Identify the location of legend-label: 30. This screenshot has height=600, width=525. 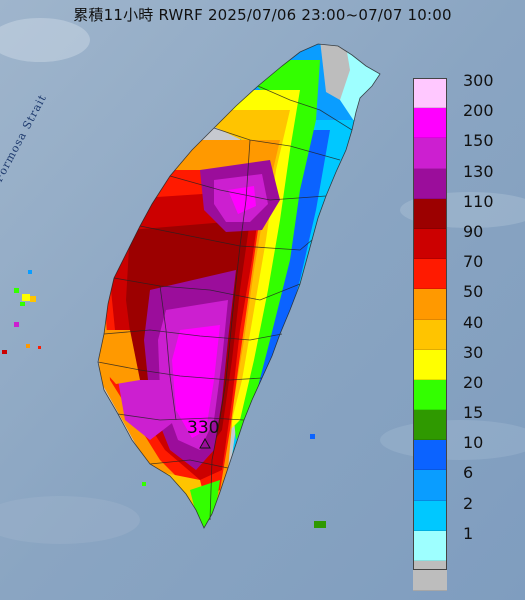
(473, 352).